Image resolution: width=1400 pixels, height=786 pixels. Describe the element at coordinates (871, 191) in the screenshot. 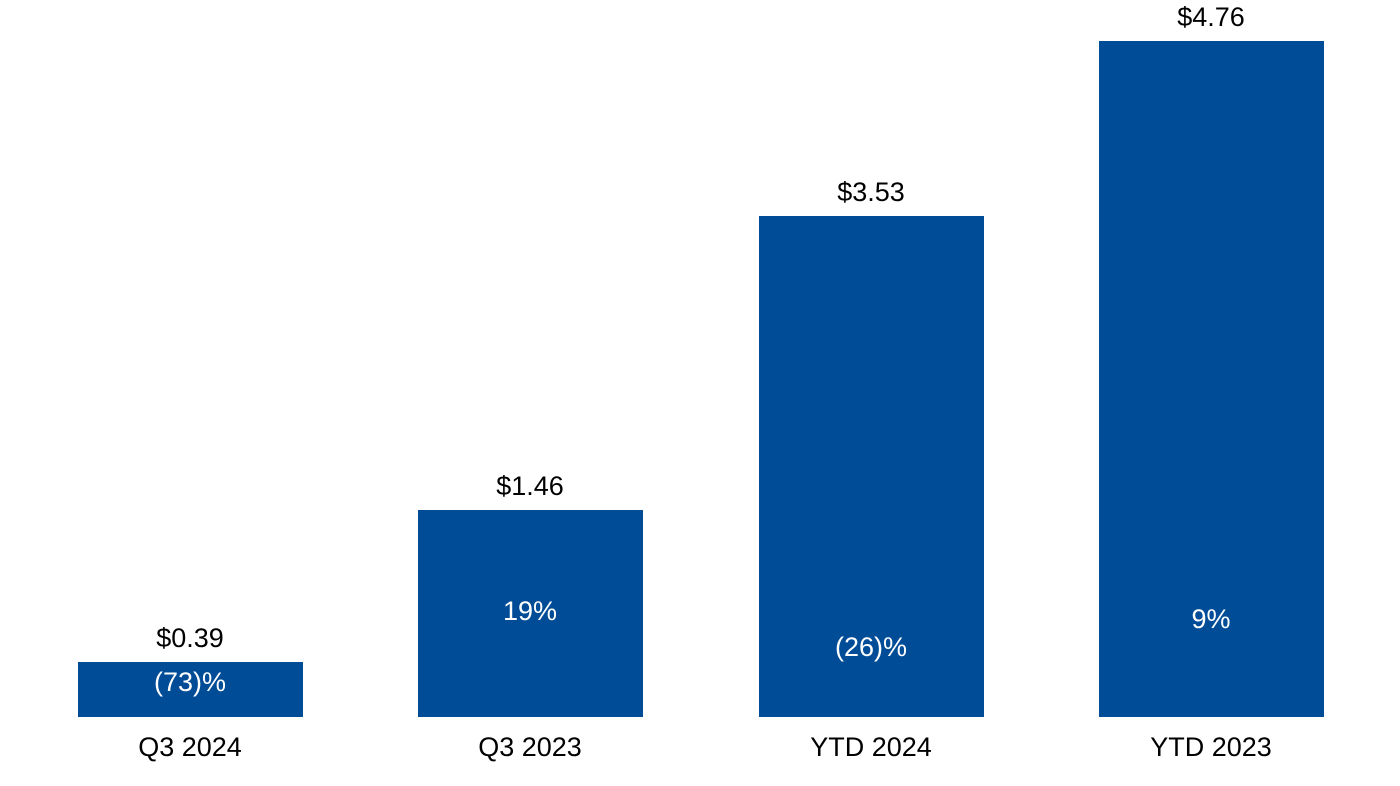

I see `value-label-ytd-2024: $3.53` at that location.